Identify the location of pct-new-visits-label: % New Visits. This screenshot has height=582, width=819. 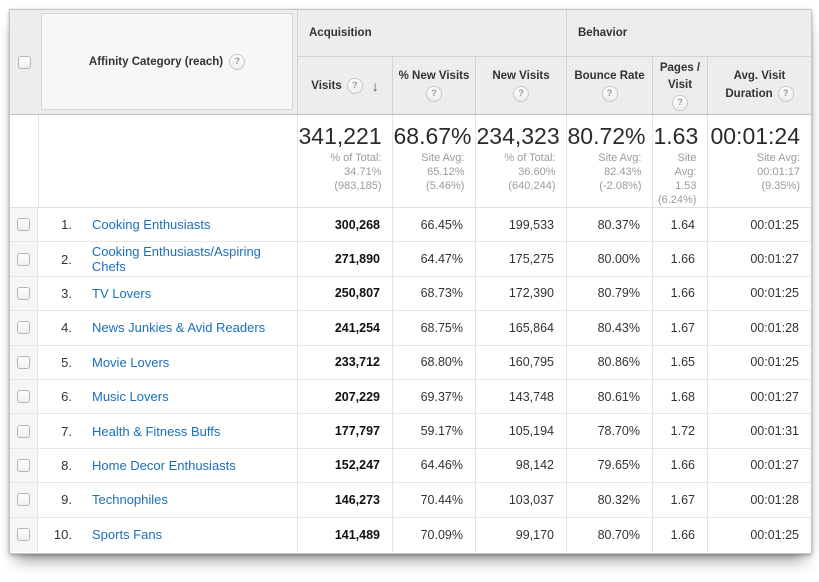
(434, 76).